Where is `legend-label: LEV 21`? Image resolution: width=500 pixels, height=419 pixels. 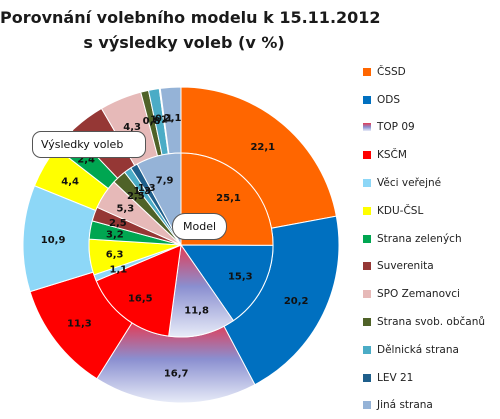
legend-label: LEV 21 is located at coordinates (395, 377).